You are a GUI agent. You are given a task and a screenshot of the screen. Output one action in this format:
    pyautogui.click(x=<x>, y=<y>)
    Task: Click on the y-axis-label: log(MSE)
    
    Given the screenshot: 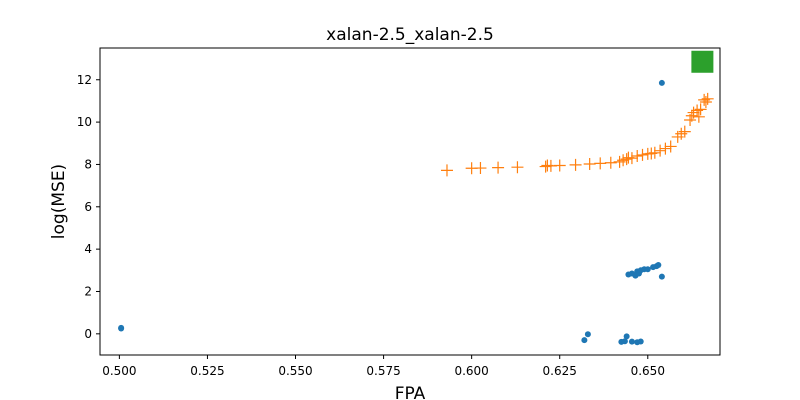 What is the action you would take?
    pyautogui.click(x=59, y=201)
    